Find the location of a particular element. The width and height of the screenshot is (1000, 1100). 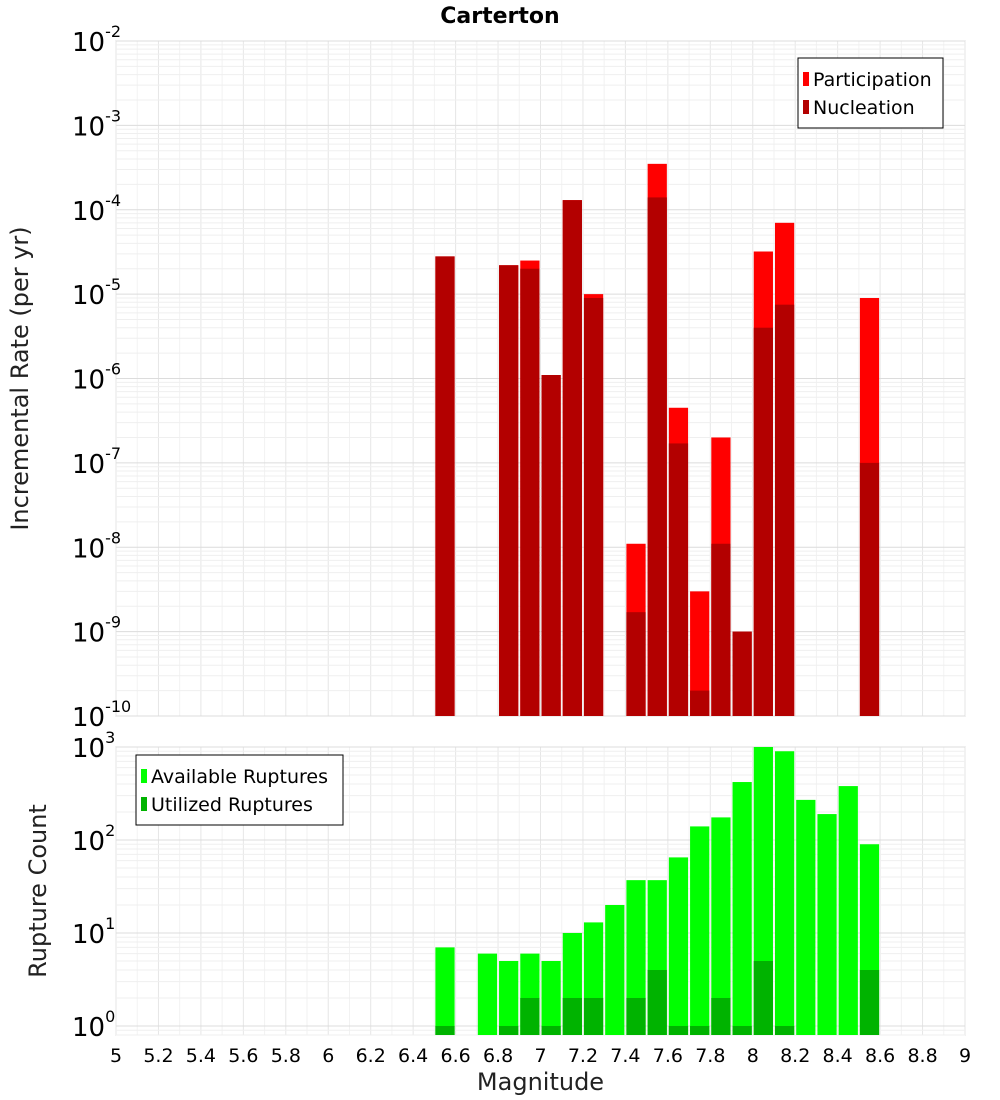

x-tick-label: 7 is located at coordinates (540, 1056).